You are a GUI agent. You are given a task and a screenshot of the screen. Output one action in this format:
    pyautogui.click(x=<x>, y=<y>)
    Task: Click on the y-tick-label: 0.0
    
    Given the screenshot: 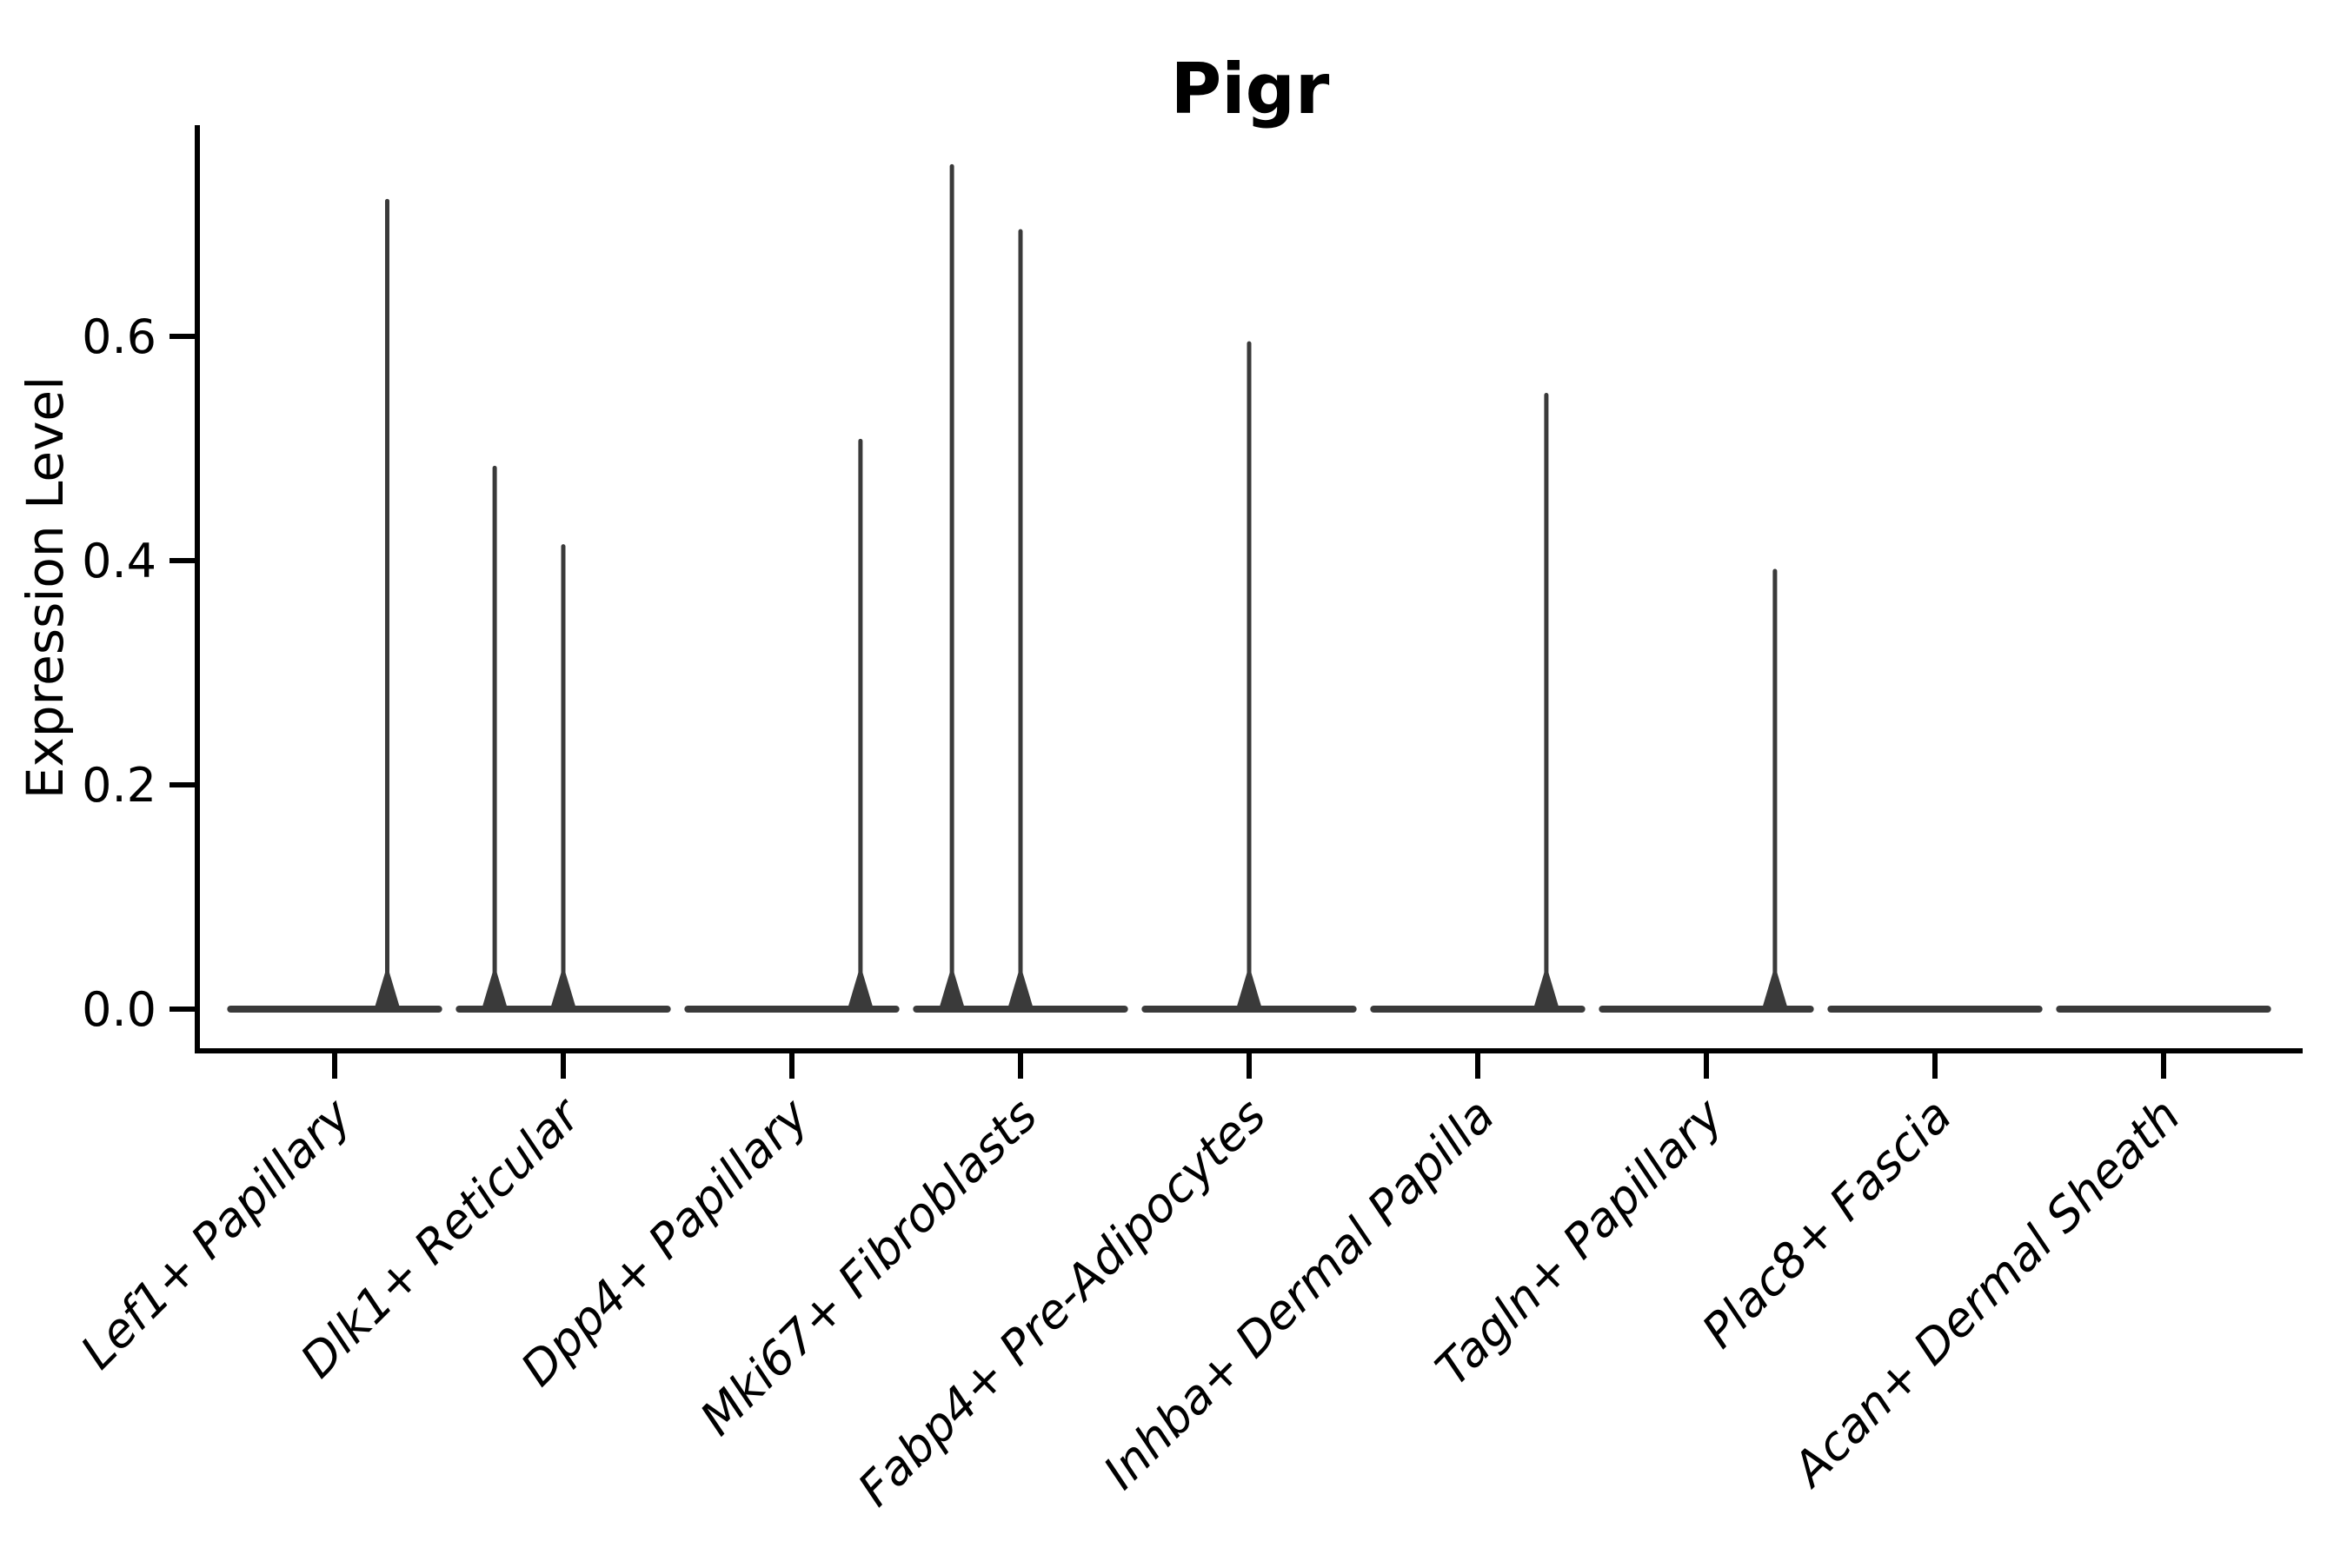 What is the action you would take?
    pyautogui.click(x=119, y=1009)
    